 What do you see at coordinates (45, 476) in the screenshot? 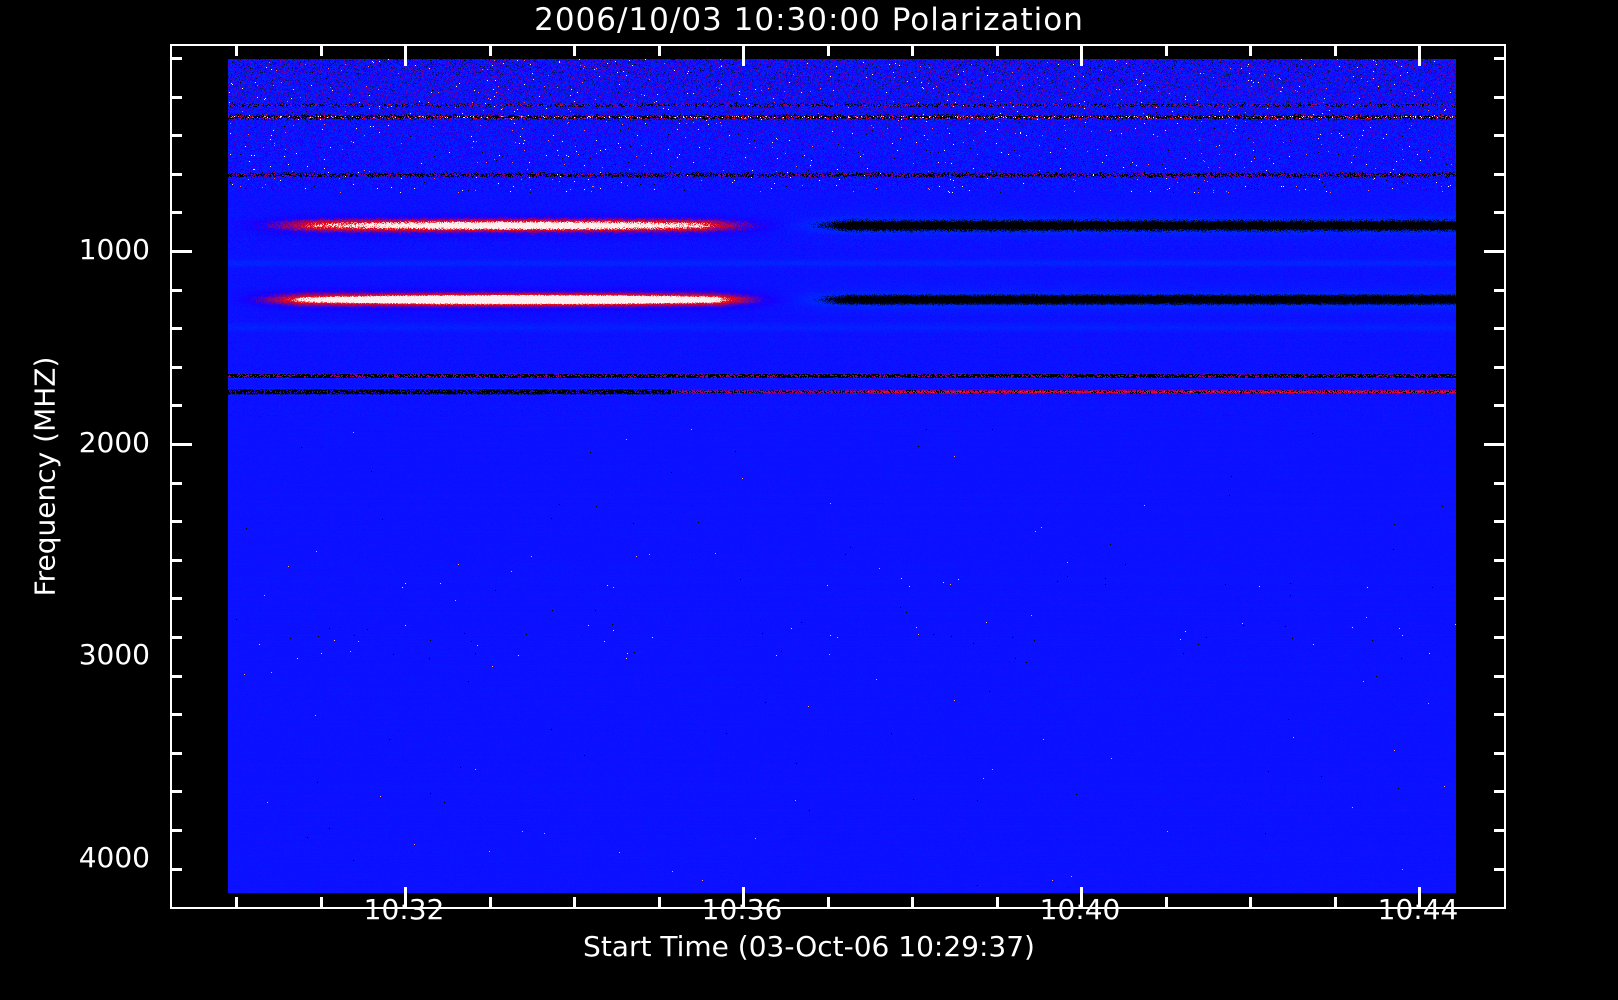
I see `y-axis-title: Frequency (MHZ)` at bounding box center [45, 476].